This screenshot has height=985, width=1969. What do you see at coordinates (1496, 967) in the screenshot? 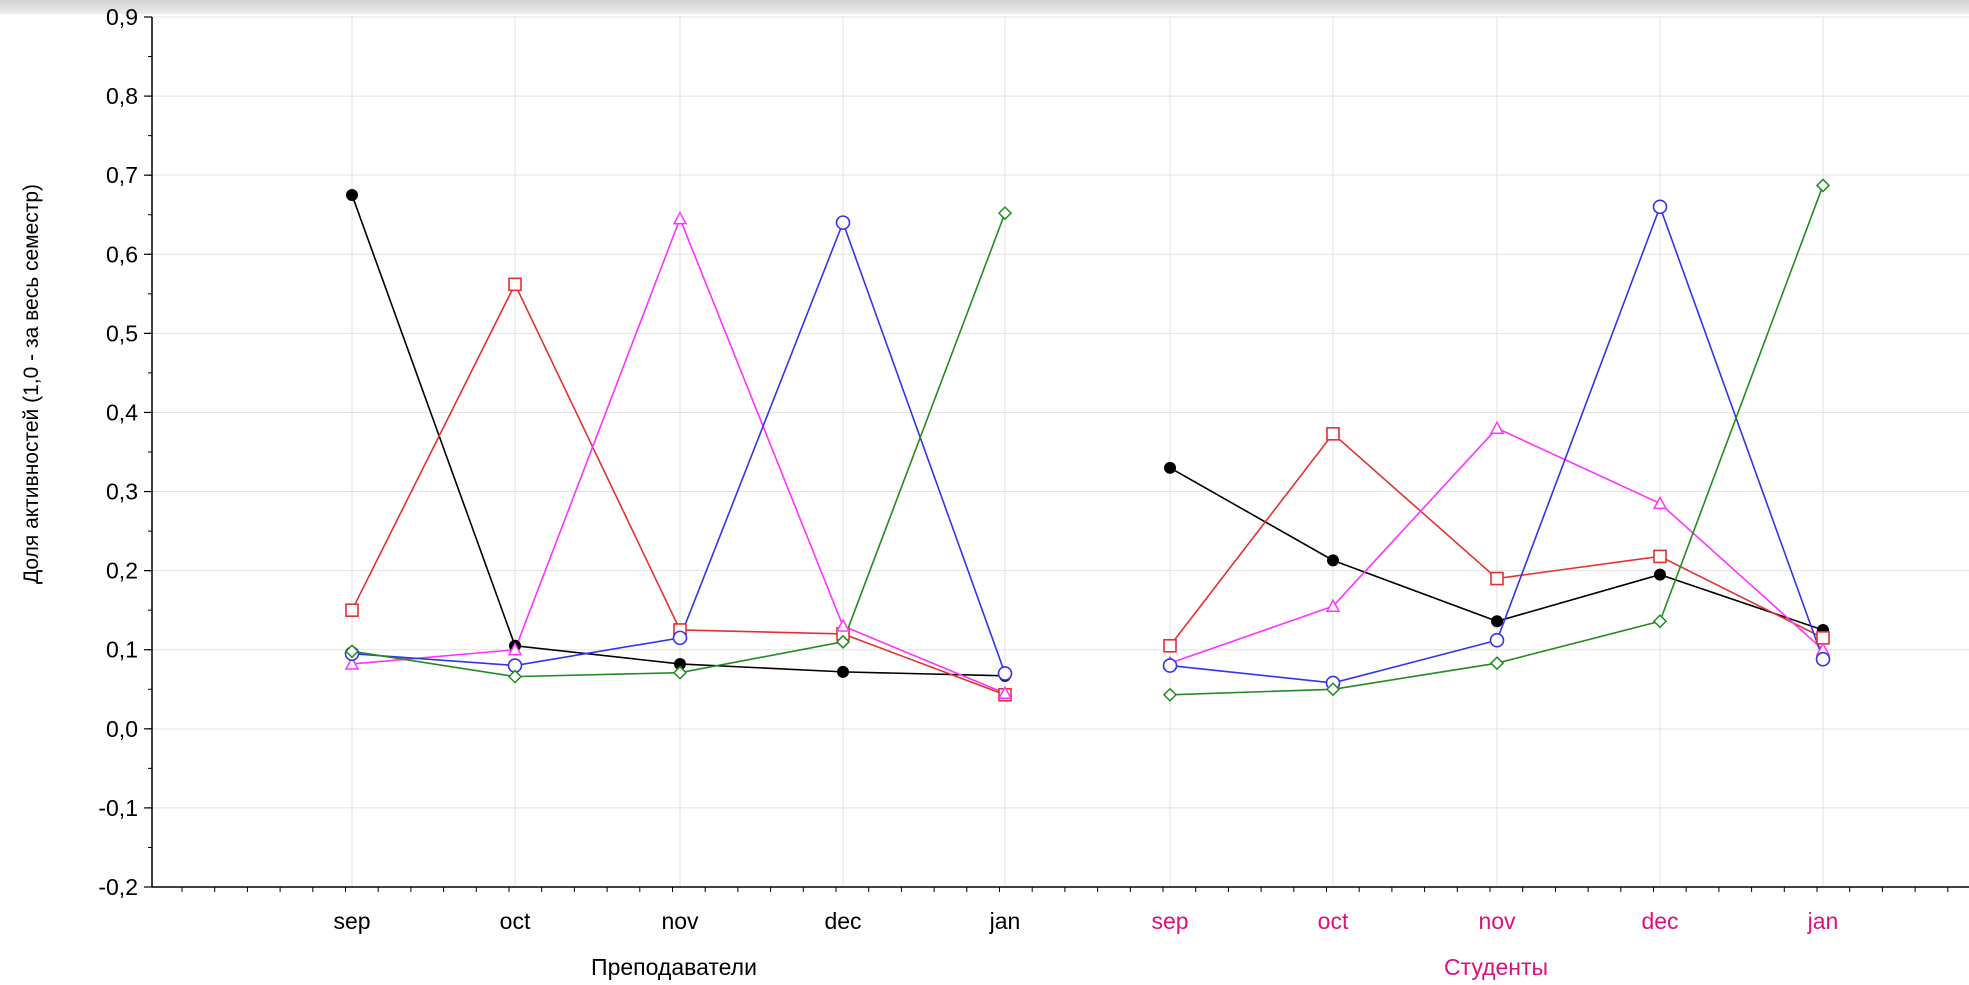
I see `x-group-label: Студенты` at bounding box center [1496, 967].